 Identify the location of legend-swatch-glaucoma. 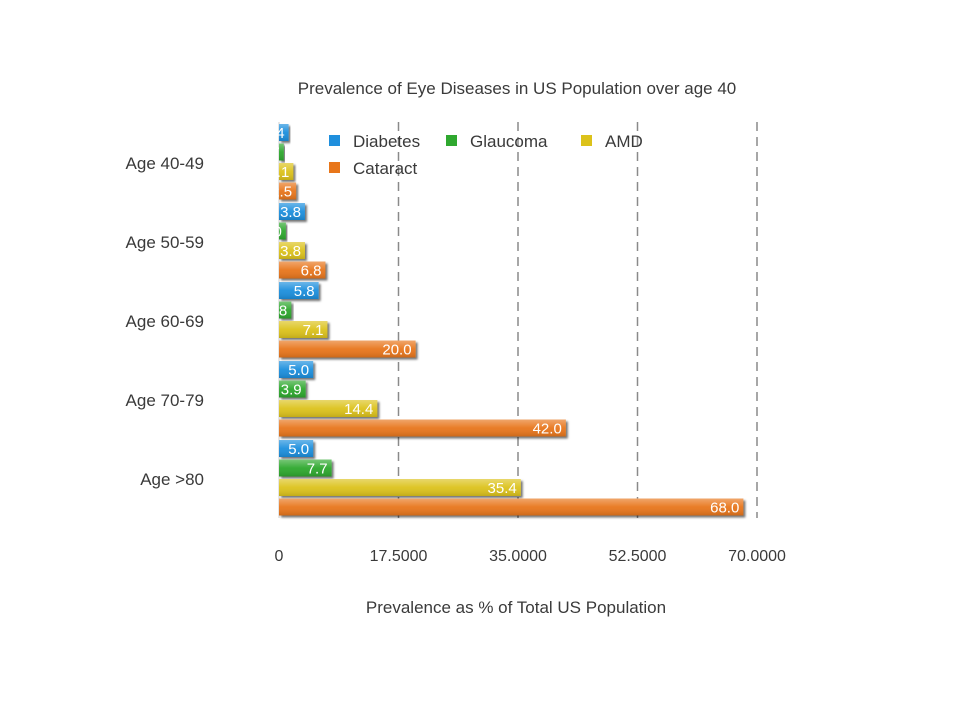
(451, 140).